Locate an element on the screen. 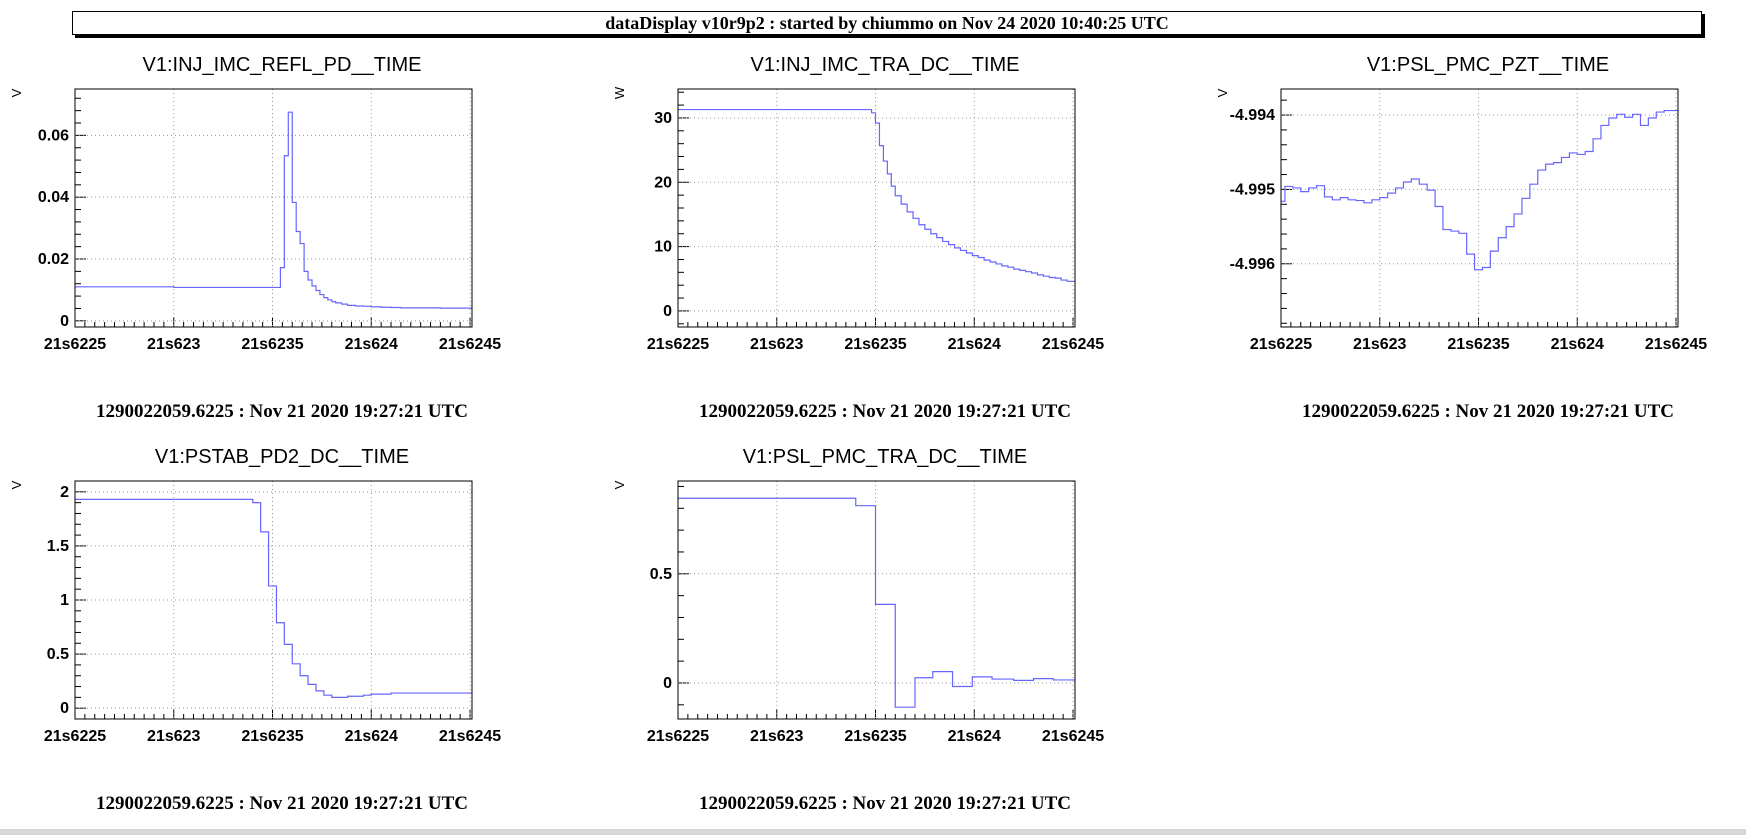  chart-title: V1:INJ_IMC_TRA_DC__TIME is located at coordinates (885, 65).